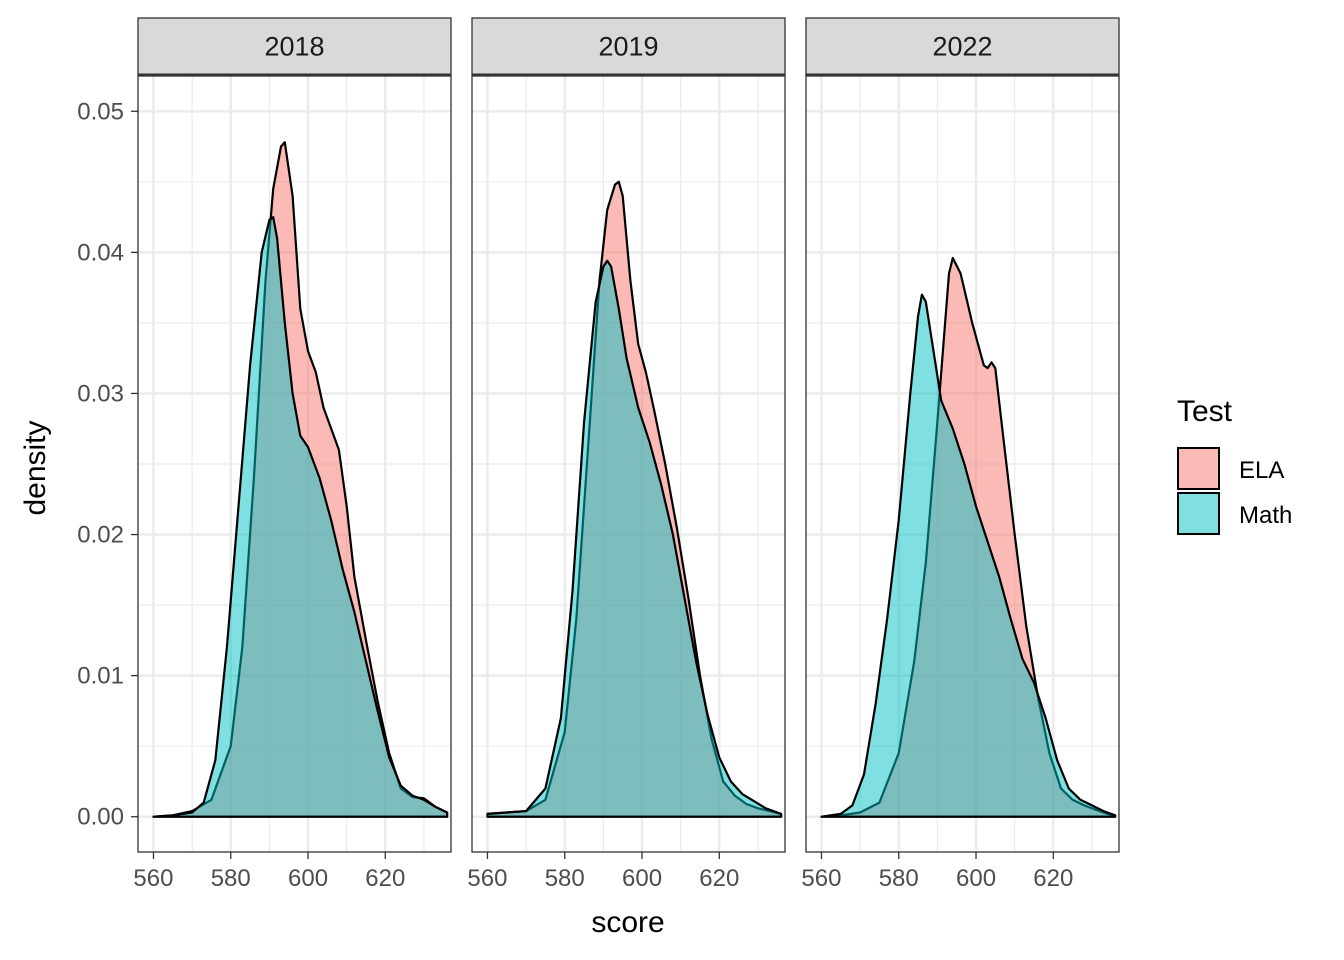  What do you see at coordinates (627, 922) in the screenshot?
I see `x-axis-title: score` at bounding box center [627, 922].